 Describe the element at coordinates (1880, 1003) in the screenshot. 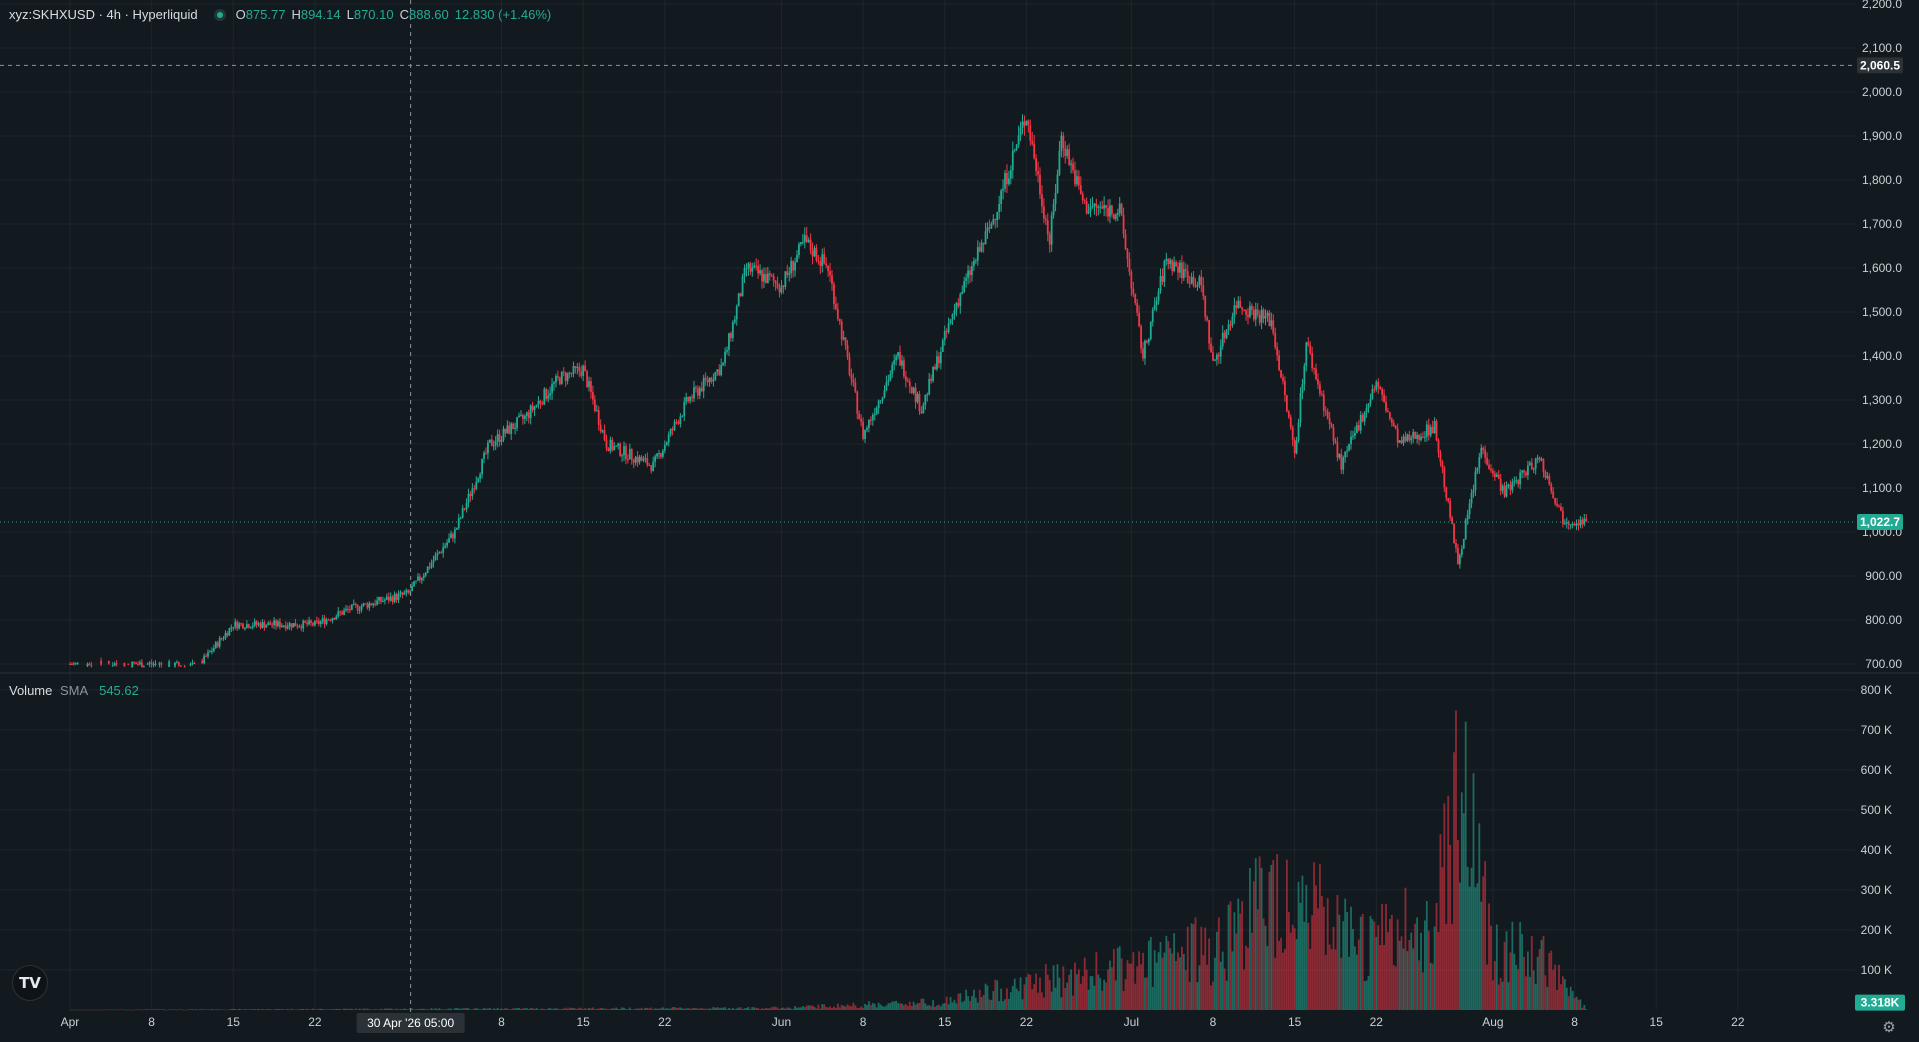

I see `last-volume-tag-text: 3.318K` at that location.